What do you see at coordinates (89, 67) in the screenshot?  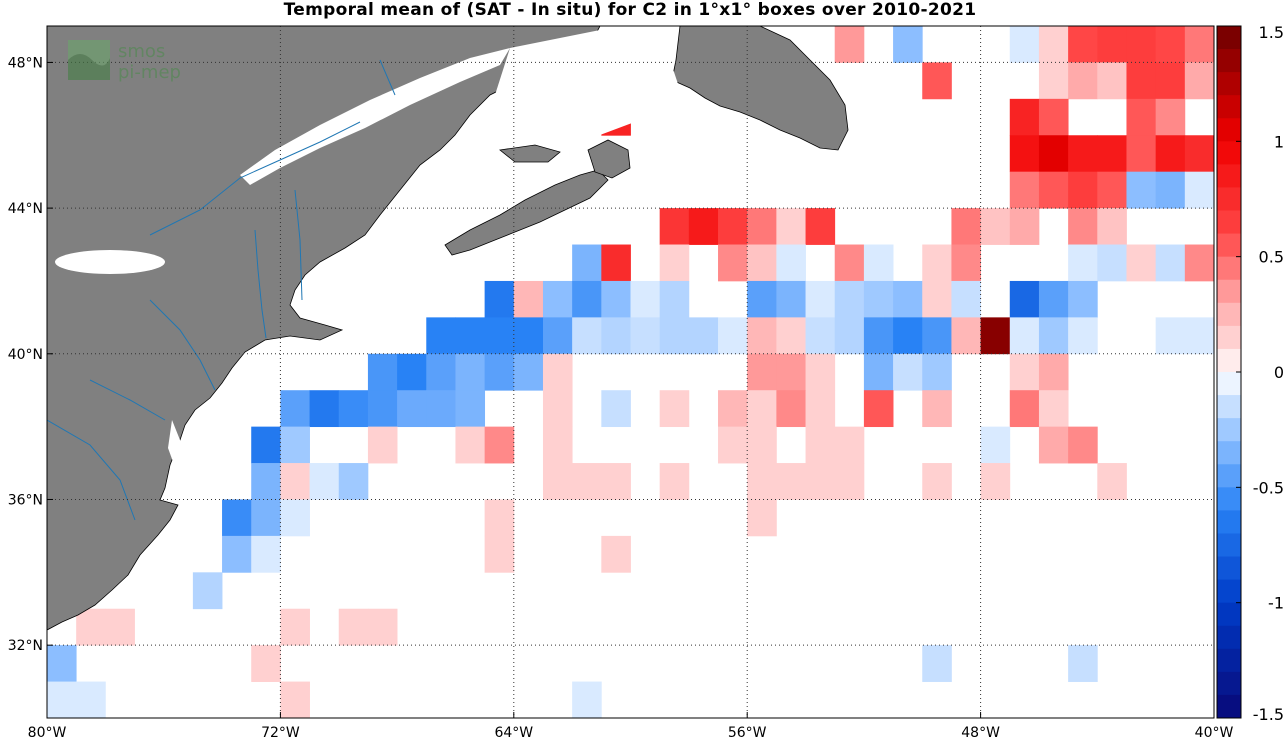 I see `logo-wave-icon` at bounding box center [89, 67].